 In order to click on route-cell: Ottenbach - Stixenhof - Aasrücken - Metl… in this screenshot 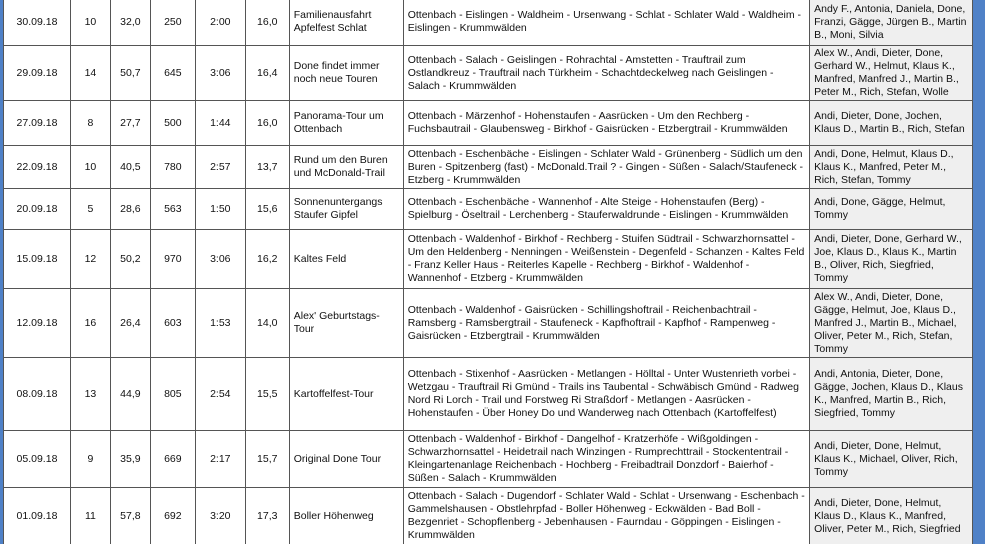, I will do `click(606, 394)`.